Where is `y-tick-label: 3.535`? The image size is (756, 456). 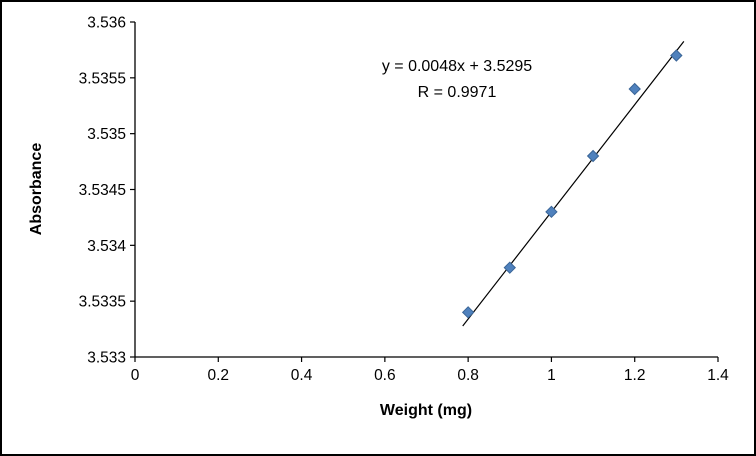
y-tick-label: 3.535 is located at coordinates (106, 134).